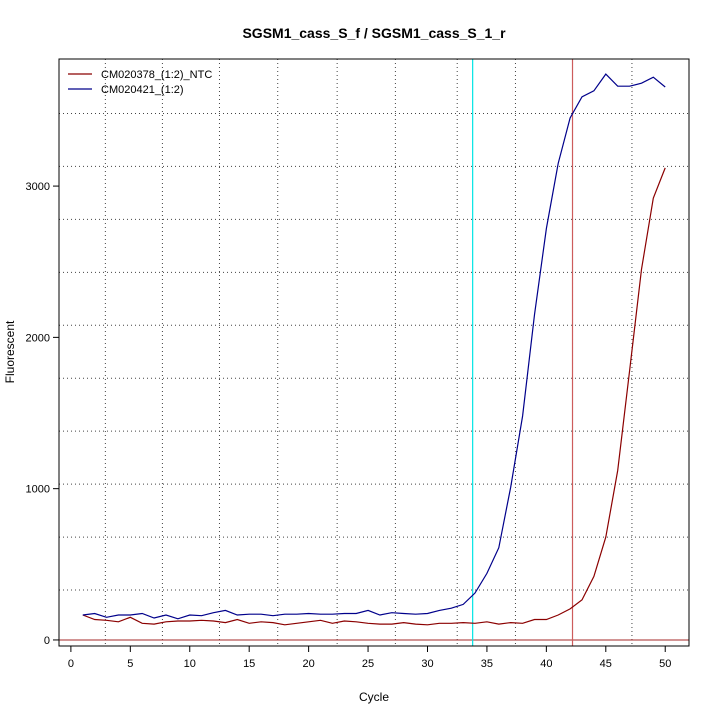 The image size is (720, 720). I want to click on legend: CM020378_(1:2)_NTC CM020421_(1:2), so click(140, 82).